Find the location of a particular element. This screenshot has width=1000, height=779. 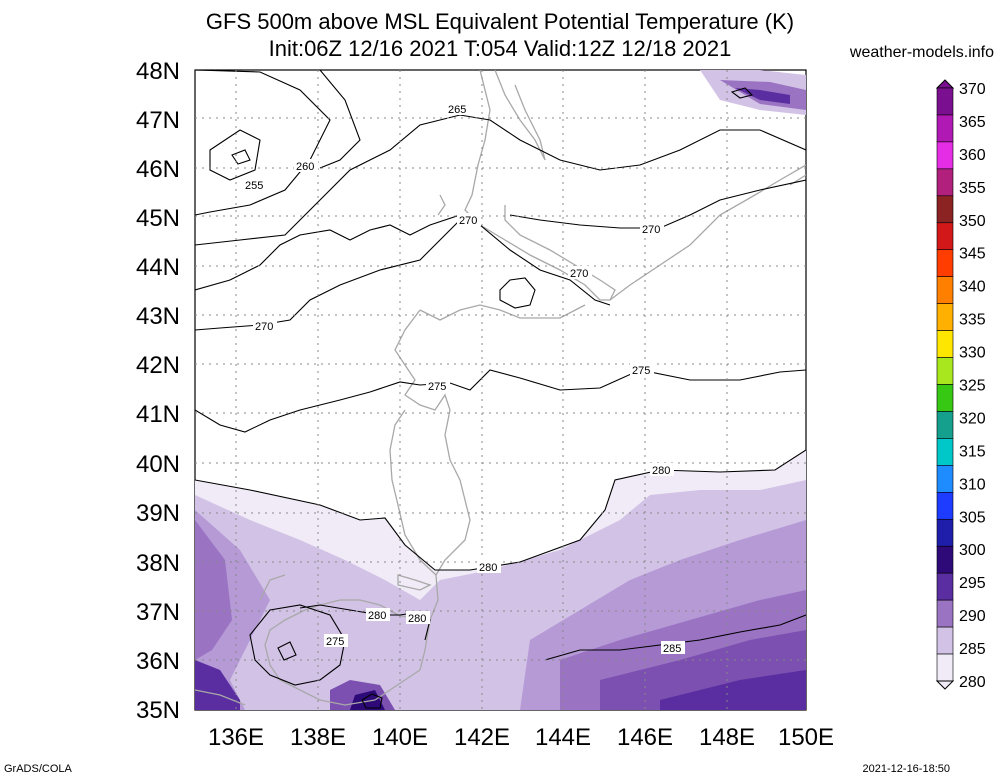

lat-label: 43N is located at coordinates (158, 316).